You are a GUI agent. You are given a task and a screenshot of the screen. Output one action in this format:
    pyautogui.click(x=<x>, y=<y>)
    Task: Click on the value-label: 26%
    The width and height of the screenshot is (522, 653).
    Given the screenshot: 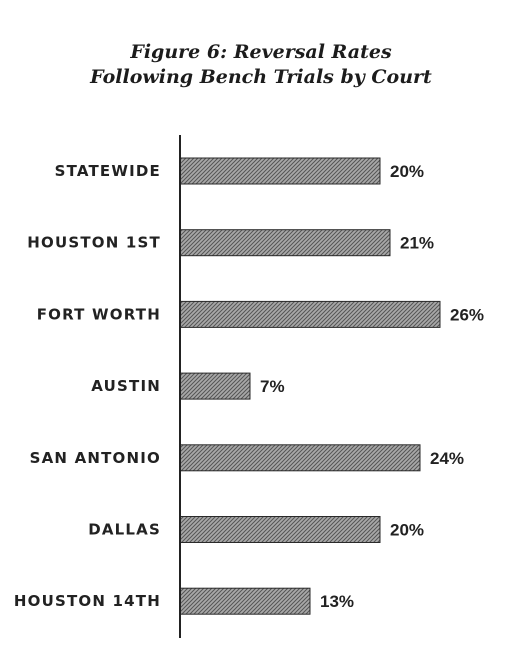 What is the action you would take?
    pyautogui.click(x=467, y=314)
    